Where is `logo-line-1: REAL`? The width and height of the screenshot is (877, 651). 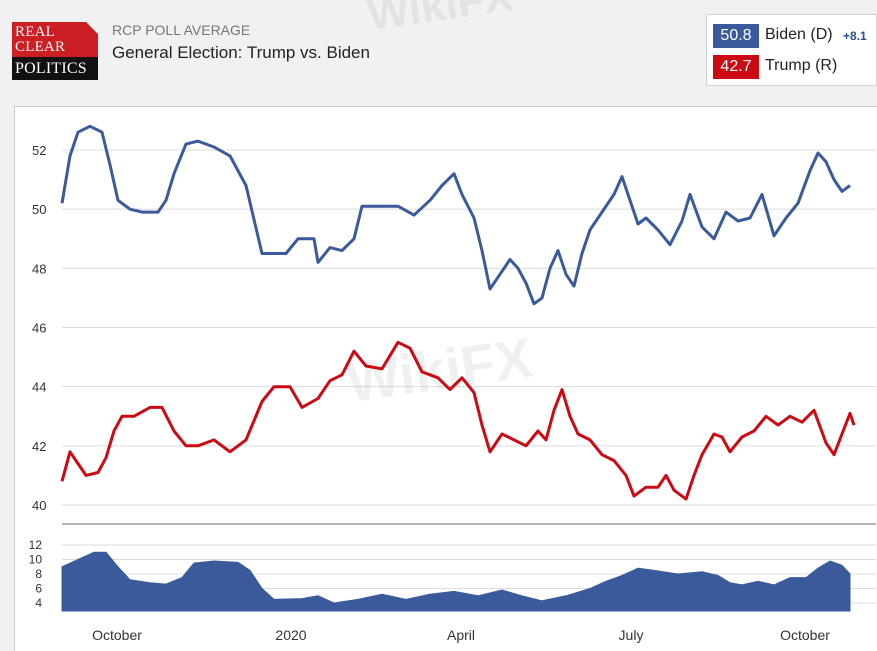
logo-line-1: REAL is located at coordinates (35, 32).